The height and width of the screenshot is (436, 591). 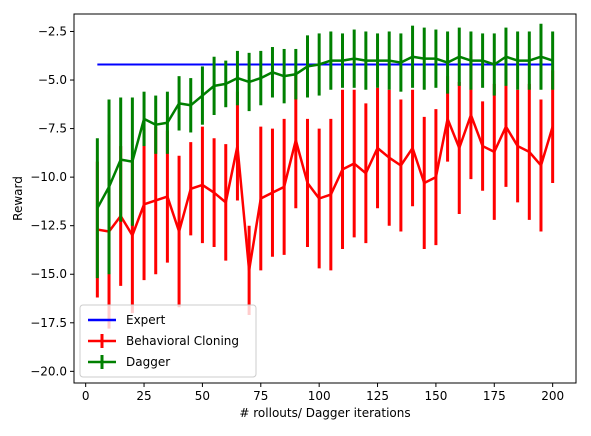 I want to click on y-axis-label: Reward, so click(x=18, y=198).